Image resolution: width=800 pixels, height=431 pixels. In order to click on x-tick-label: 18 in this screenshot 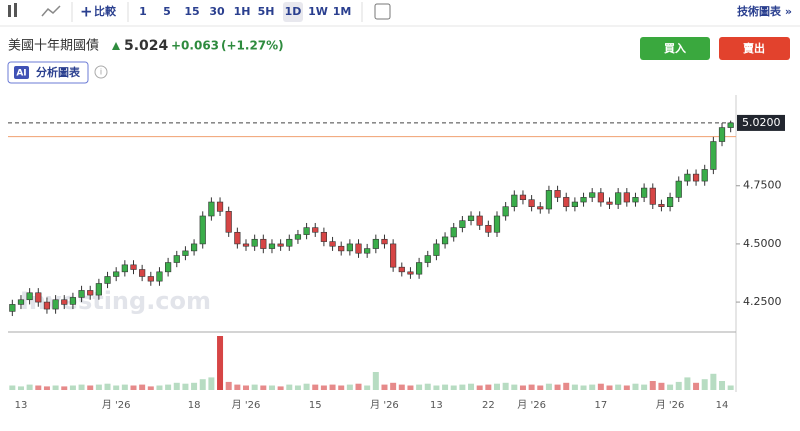, I will do `click(194, 405)`.